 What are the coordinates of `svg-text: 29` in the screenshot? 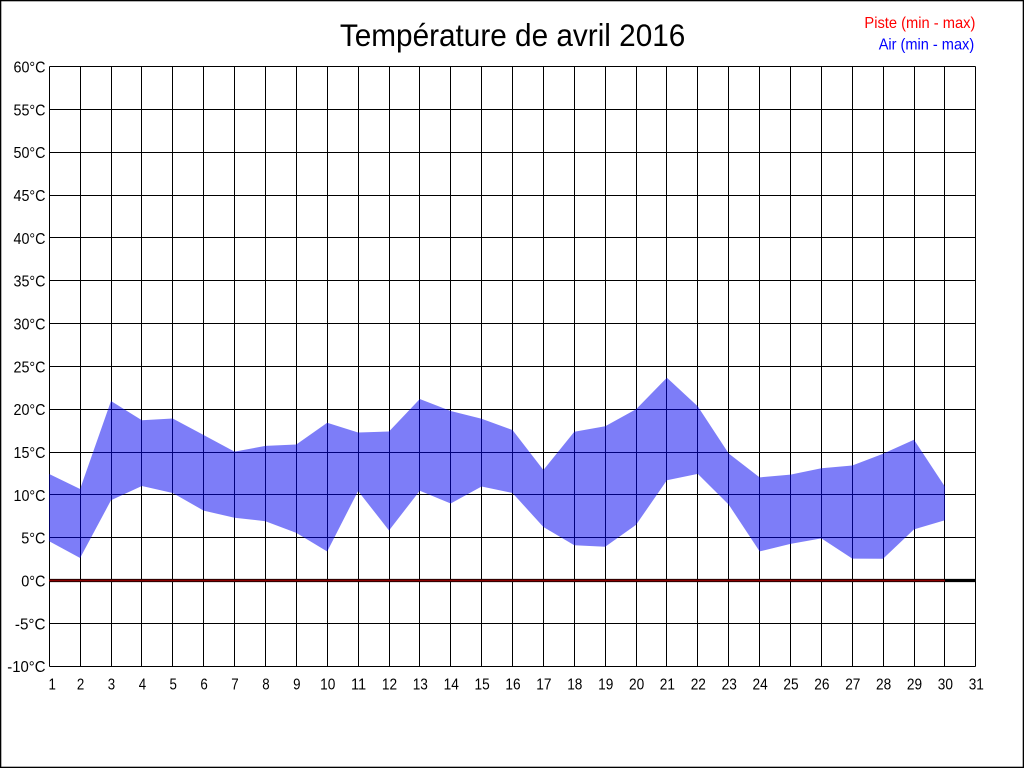 It's located at (914, 685).